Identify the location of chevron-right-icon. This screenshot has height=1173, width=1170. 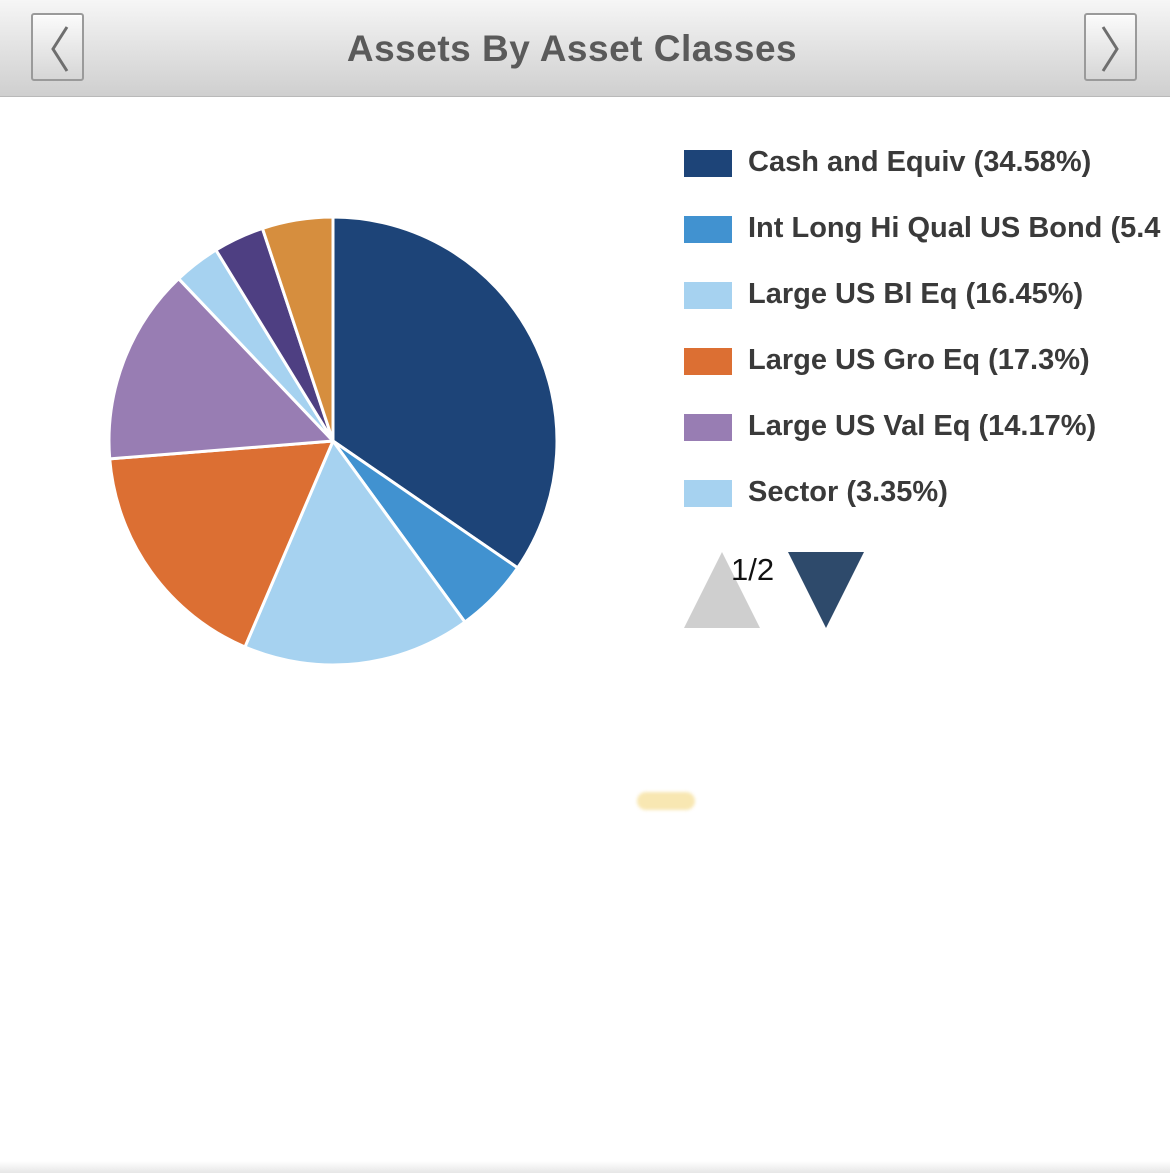
(1110, 49).